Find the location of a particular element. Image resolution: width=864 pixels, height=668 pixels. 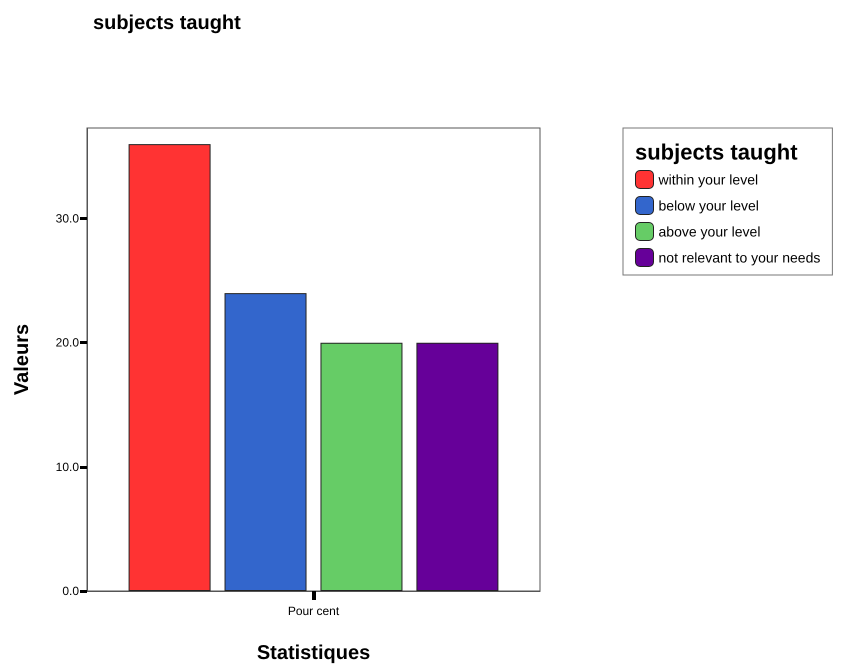

x-axis-title: Statistiques is located at coordinates (313, 653).